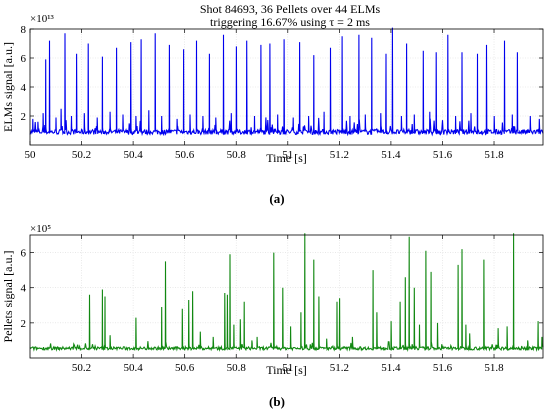  Describe the element at coordinates (237, 368) in the screenshot. I see `panel-b-xtick-label-3: 50.8` at that location.